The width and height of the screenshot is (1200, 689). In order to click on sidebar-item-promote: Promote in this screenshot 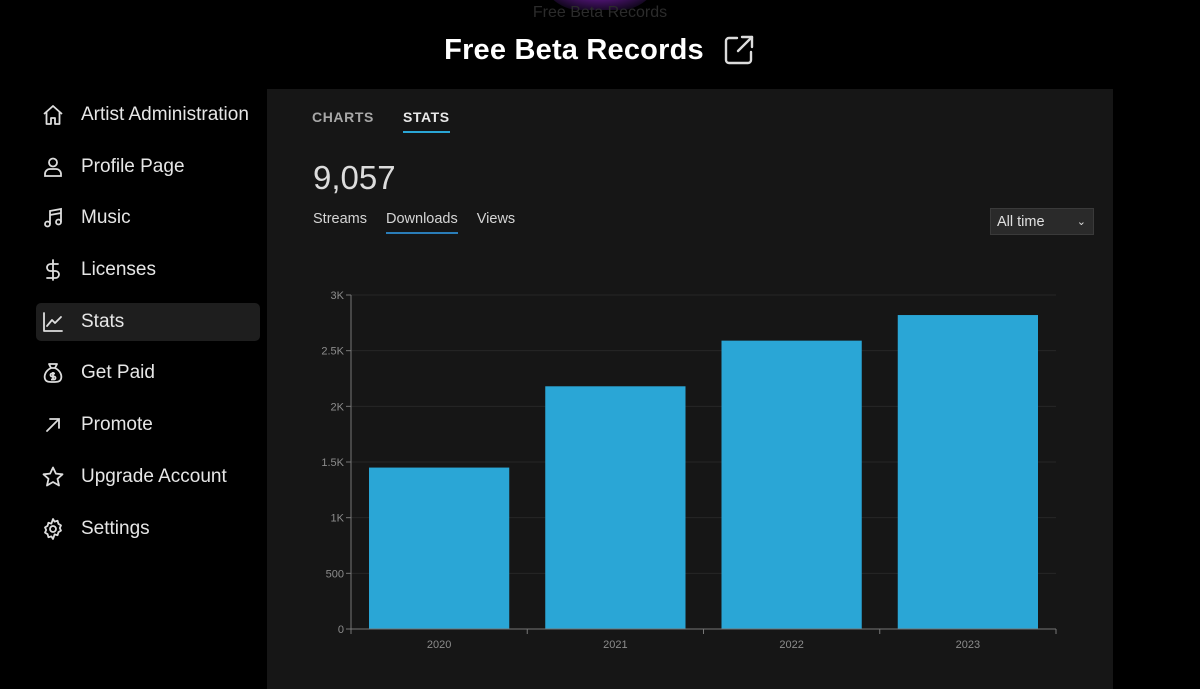, I will do `click(148, 425)`.